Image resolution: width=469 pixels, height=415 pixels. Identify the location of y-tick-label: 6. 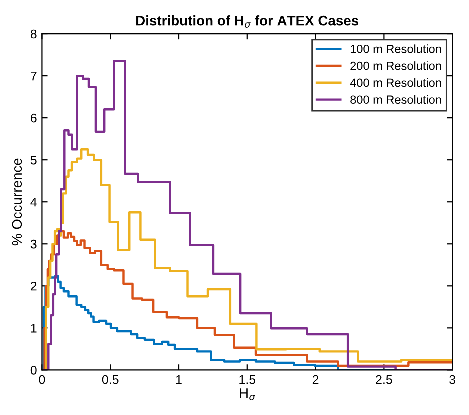
(34, 118).